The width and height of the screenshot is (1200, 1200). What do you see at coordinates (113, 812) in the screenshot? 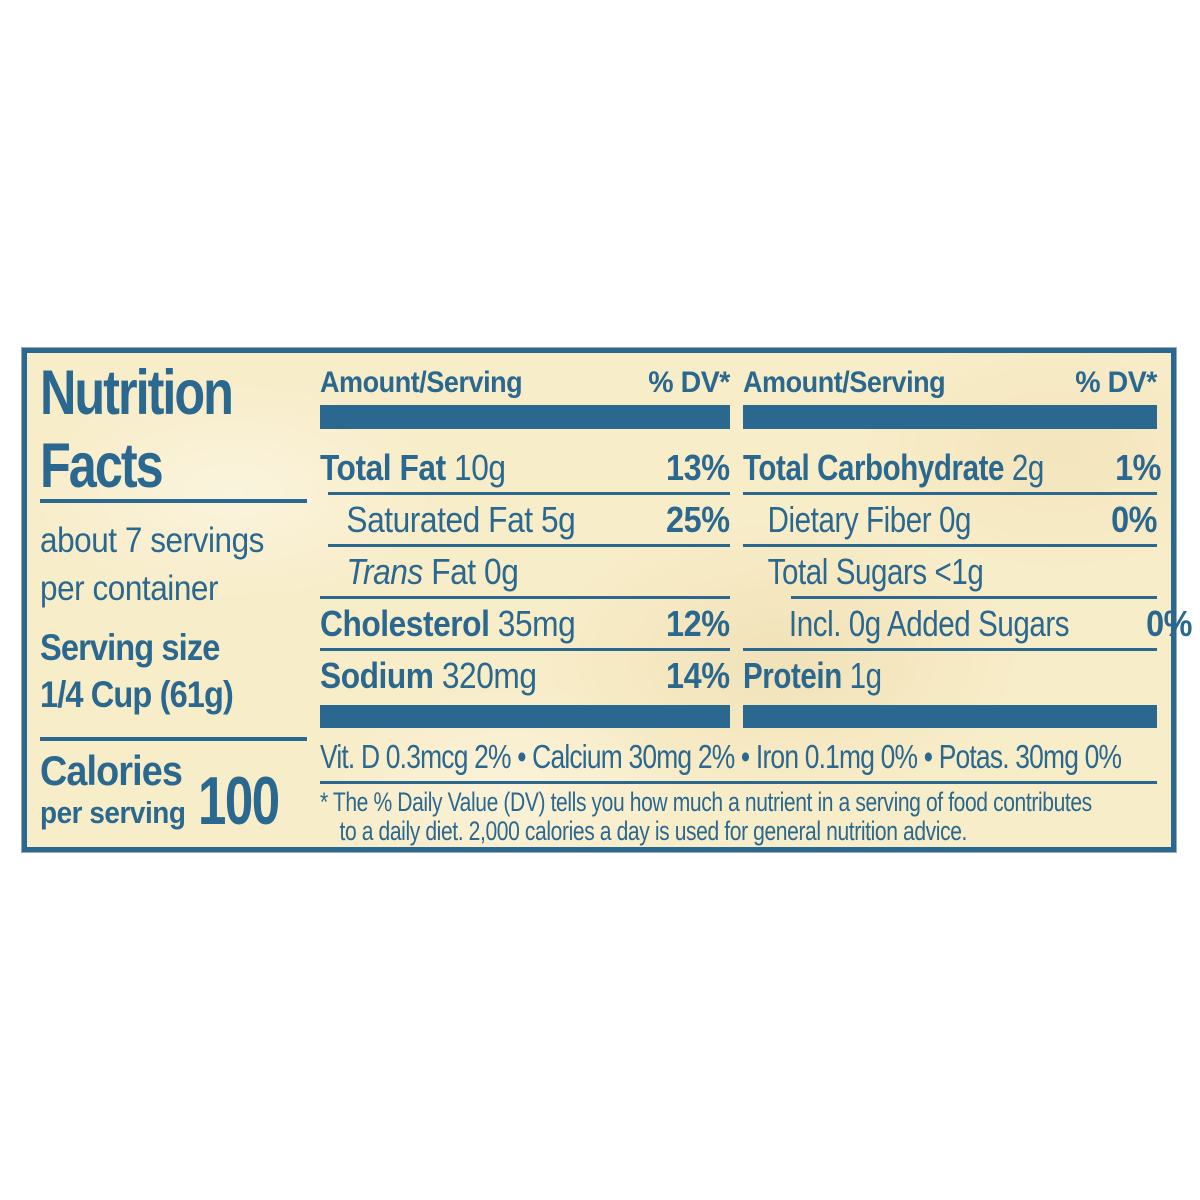
I see `calories-sublabel: per serving` at bounding box center [113, 812].